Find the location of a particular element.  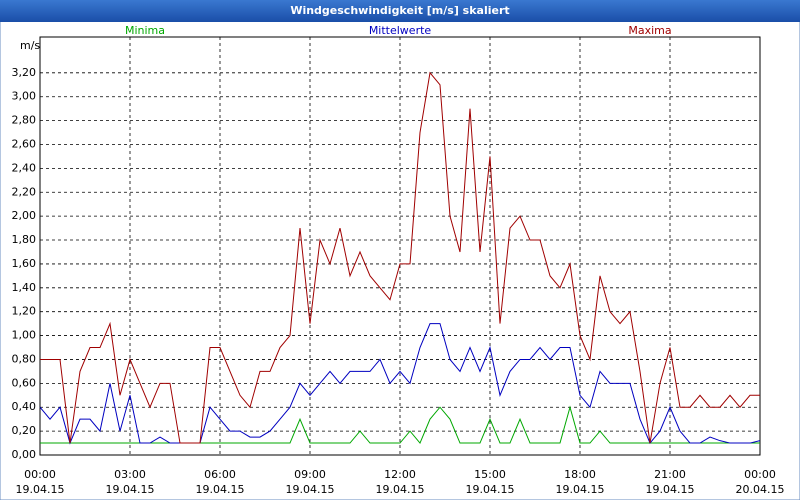

x-tick-label: 12:00 19.04.15 is located at coordinates (400, 482).